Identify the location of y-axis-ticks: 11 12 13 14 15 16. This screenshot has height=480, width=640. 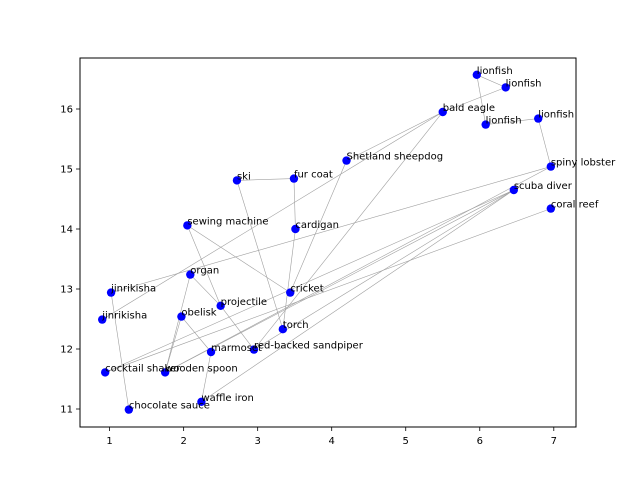
(70, 260).